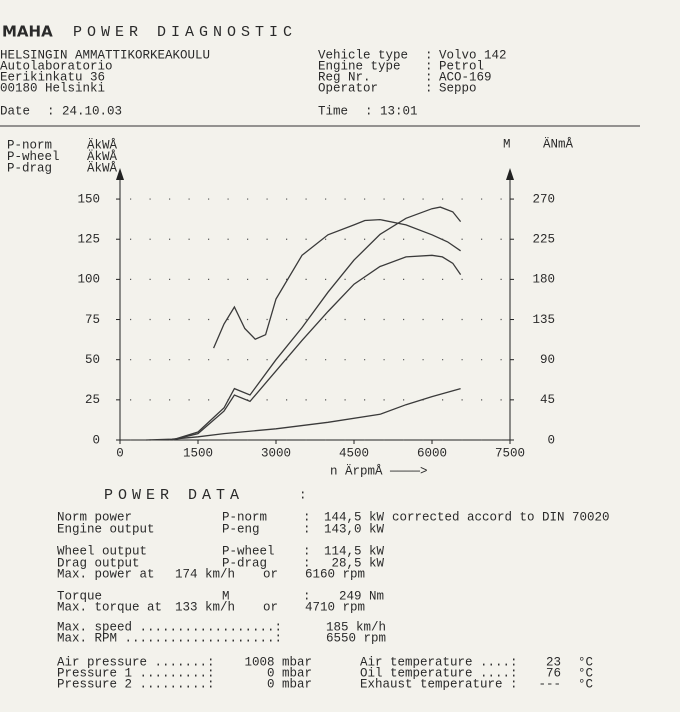 The height and width of the screenshot is (712, 680). I want to click on data-cell: Max. speed ..................:, so click(169, 627).